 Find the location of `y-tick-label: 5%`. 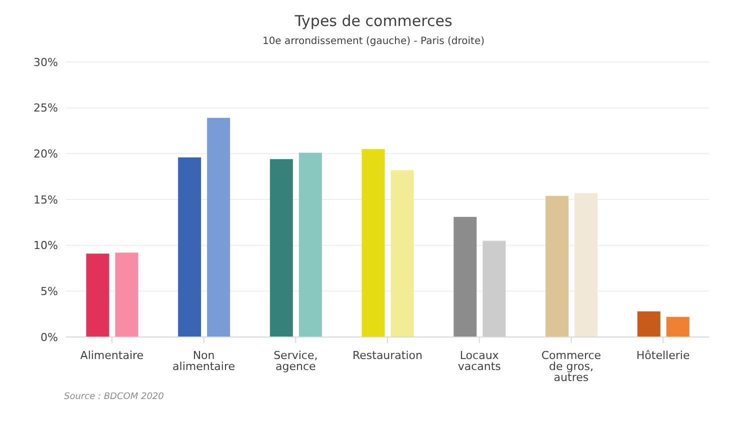

y-tick-label: 5% is located at coordinates (49, 291).